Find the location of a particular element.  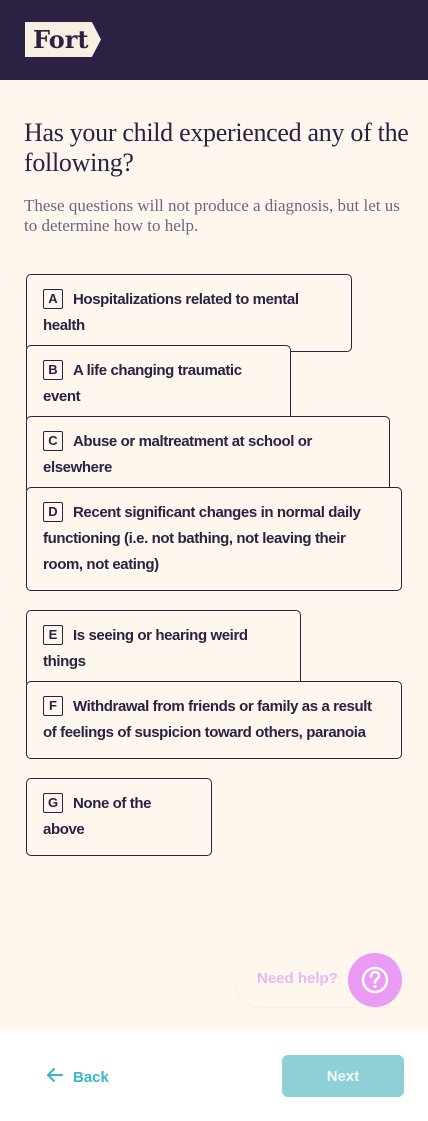

option-label: Is seeing or hearing weird things is located at coordinates (145, 648).